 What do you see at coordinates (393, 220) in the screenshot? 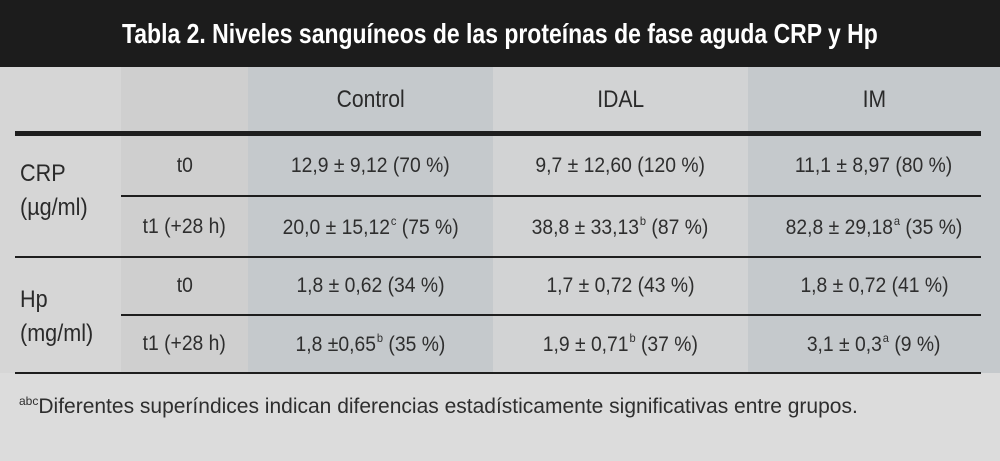
I see `significance-superscript: c` at bounding box center [393, 220].